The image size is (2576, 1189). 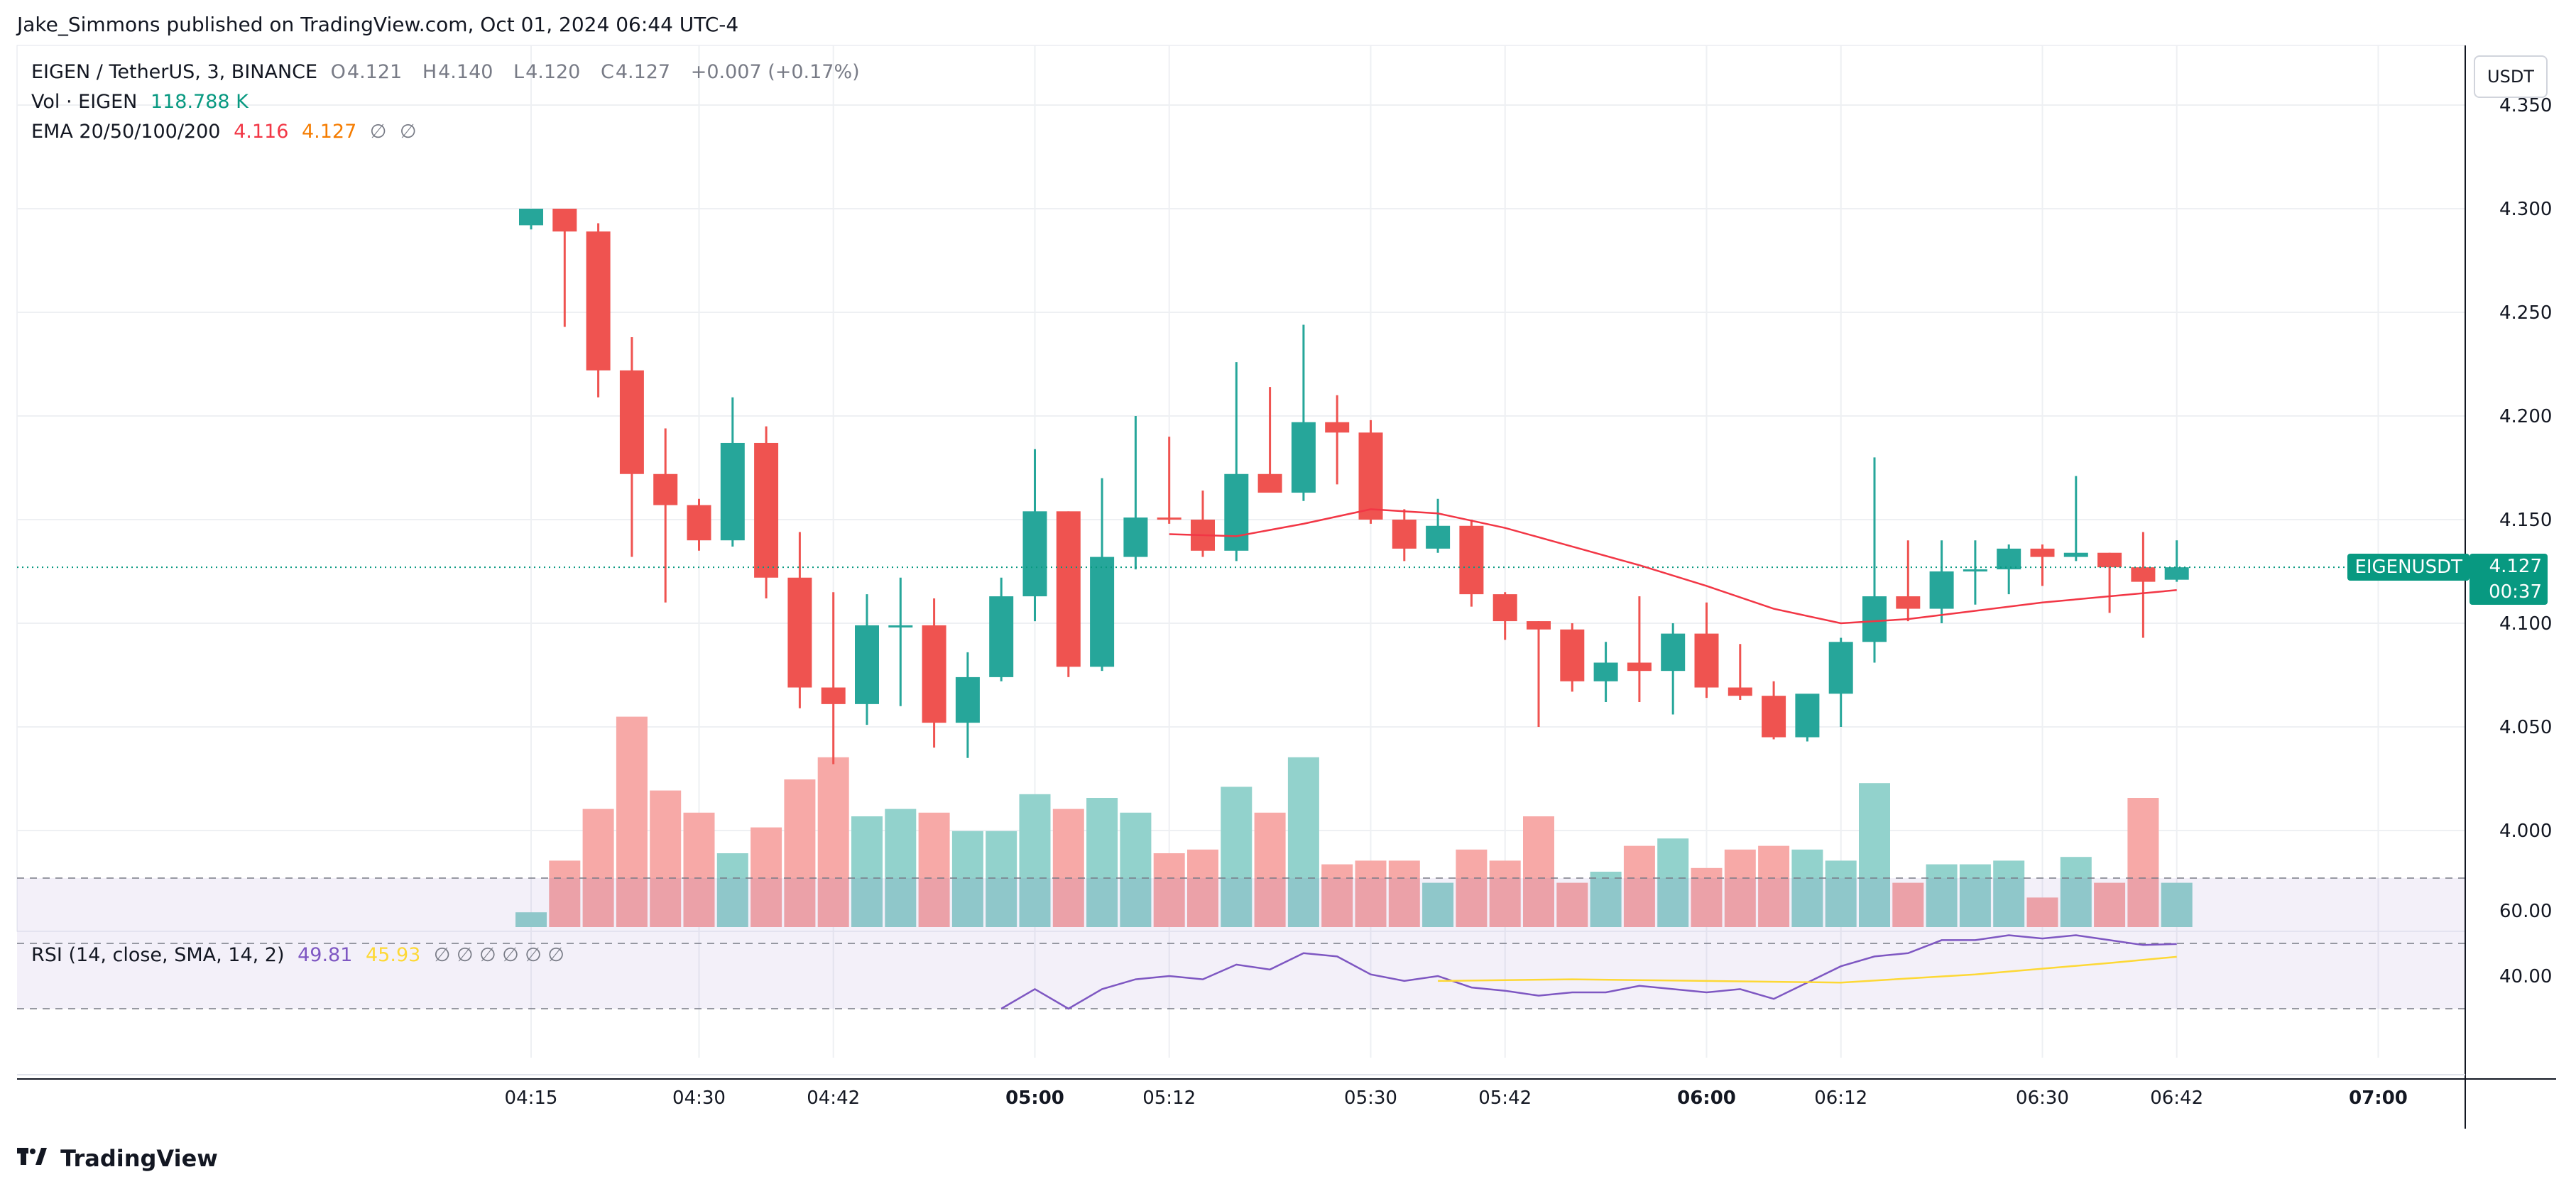 What do you see at coordinates (2525, 624) in the screenshot?
I see `price-tick-label: 4.100` at bounding box center [2525, 624].